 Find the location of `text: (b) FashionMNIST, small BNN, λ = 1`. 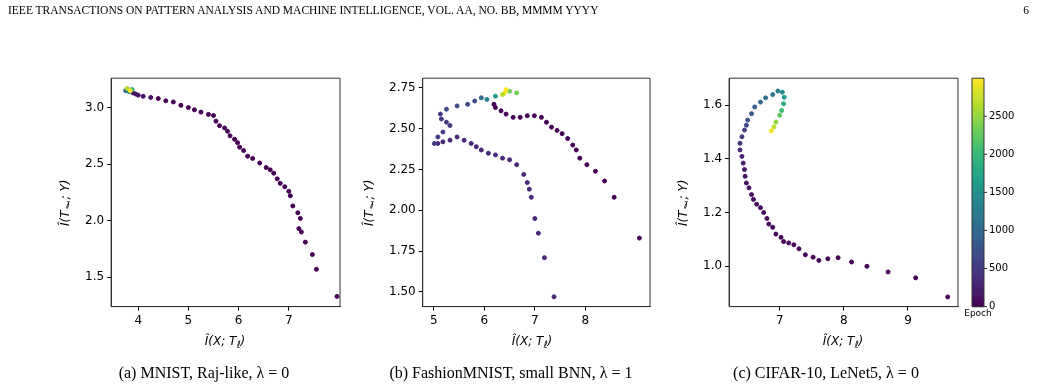

text: (b) FashionMNIST, small BNN, λ = 1 is located at coordinates (511, 373).